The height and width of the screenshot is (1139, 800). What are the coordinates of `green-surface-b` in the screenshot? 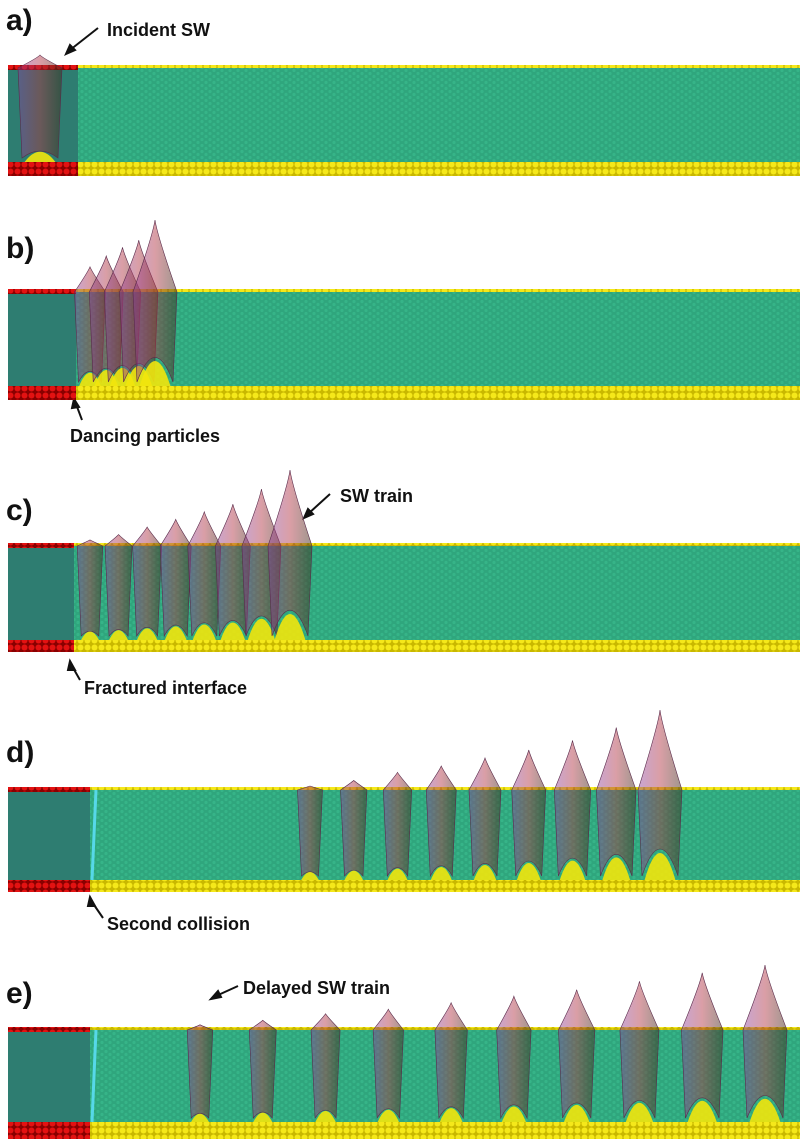 It's located at (438, 339).